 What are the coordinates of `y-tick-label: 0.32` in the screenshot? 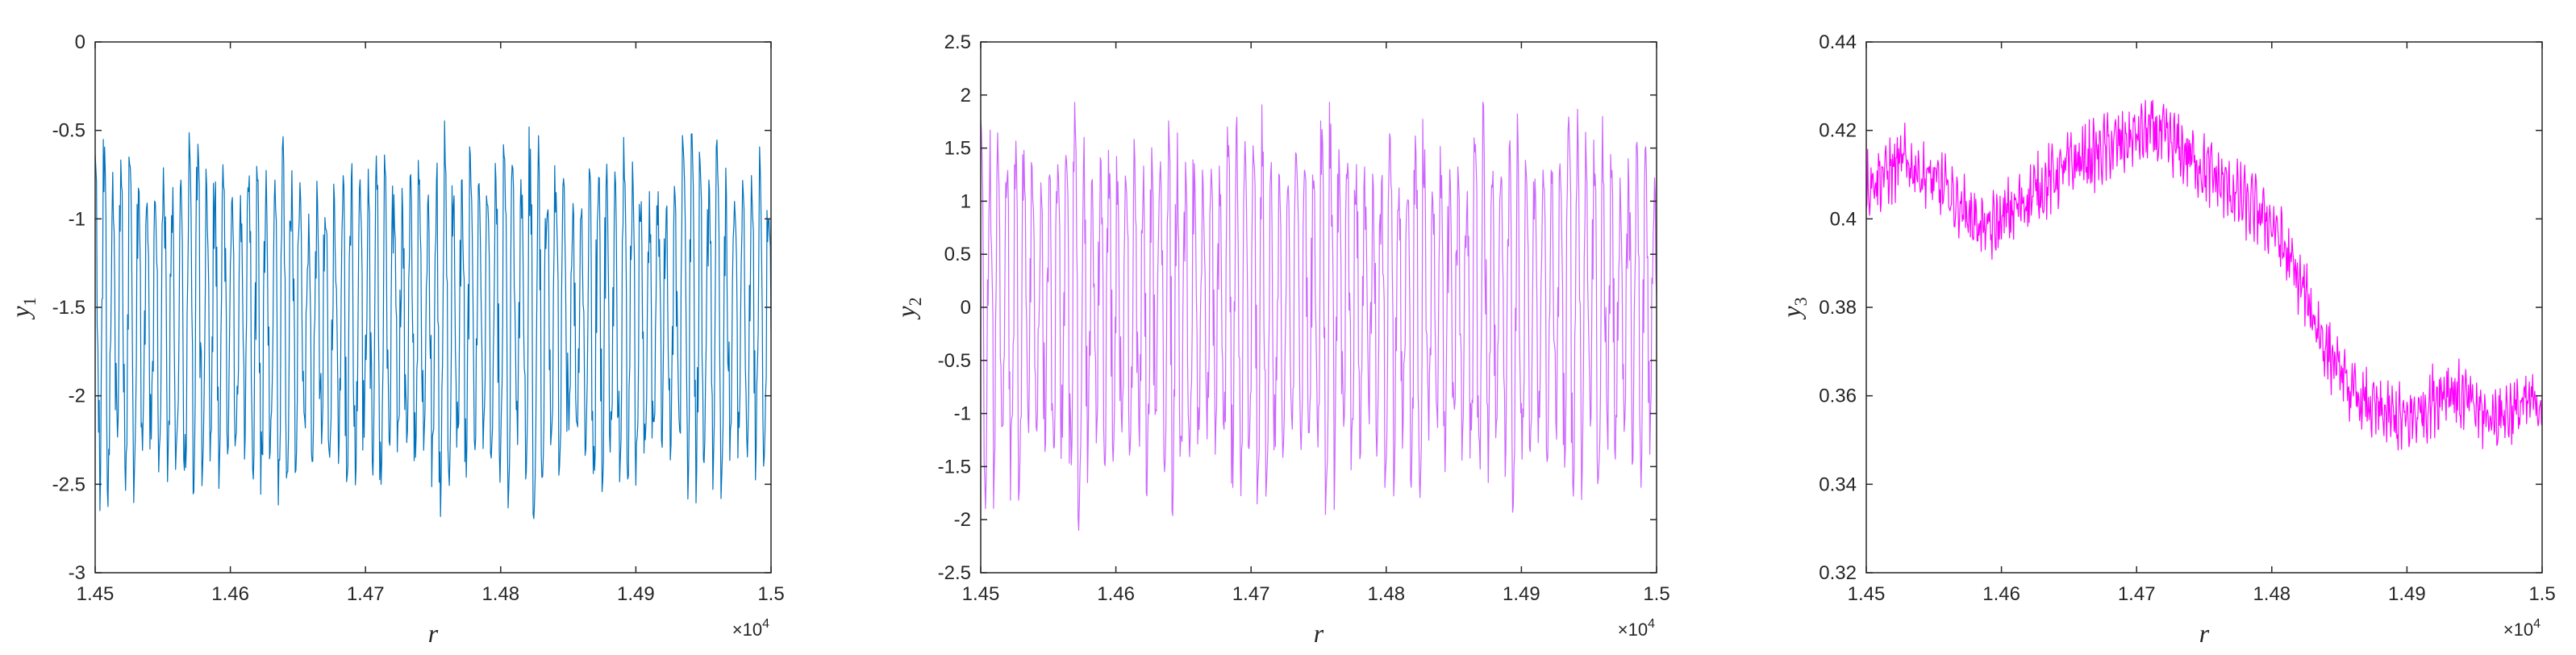 It's located at (1838, 573).